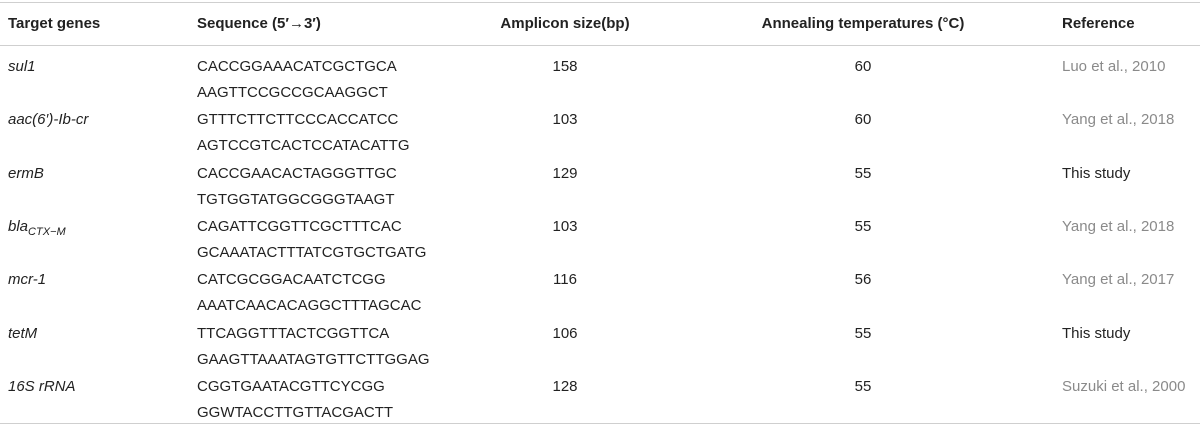 Image resolution: width=1200 pixels, height=425 pixels. I want to click on sequence: AAATCAACACAGGCTTTAGCAC, so click(309, 306).